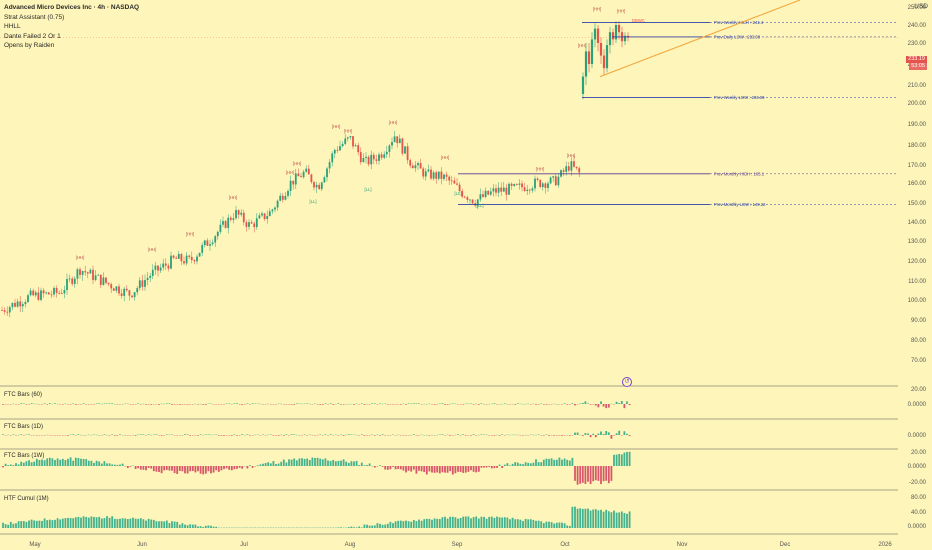 The image size is (932, 550). I want to click on history-icon: ↺, so click(627, 382).